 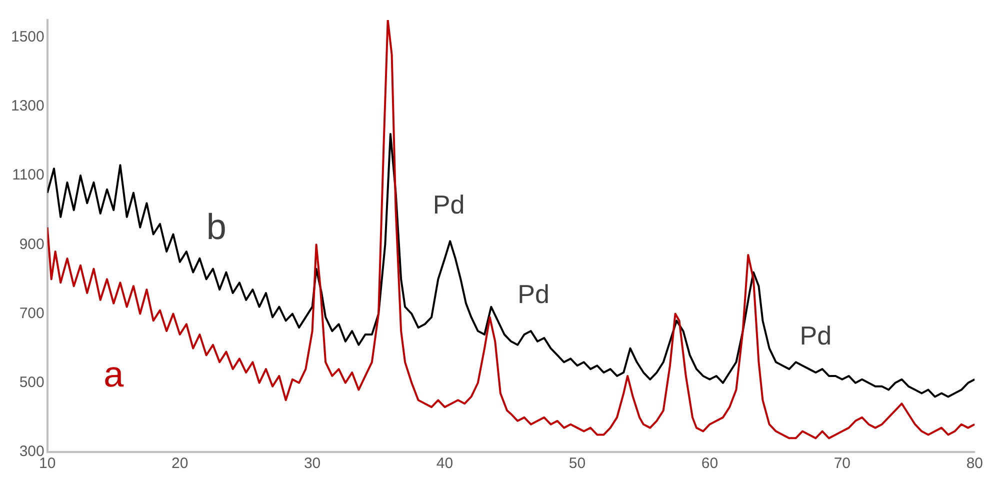 I want to click on x-tick-label: 50, so click(x=577, y=463).